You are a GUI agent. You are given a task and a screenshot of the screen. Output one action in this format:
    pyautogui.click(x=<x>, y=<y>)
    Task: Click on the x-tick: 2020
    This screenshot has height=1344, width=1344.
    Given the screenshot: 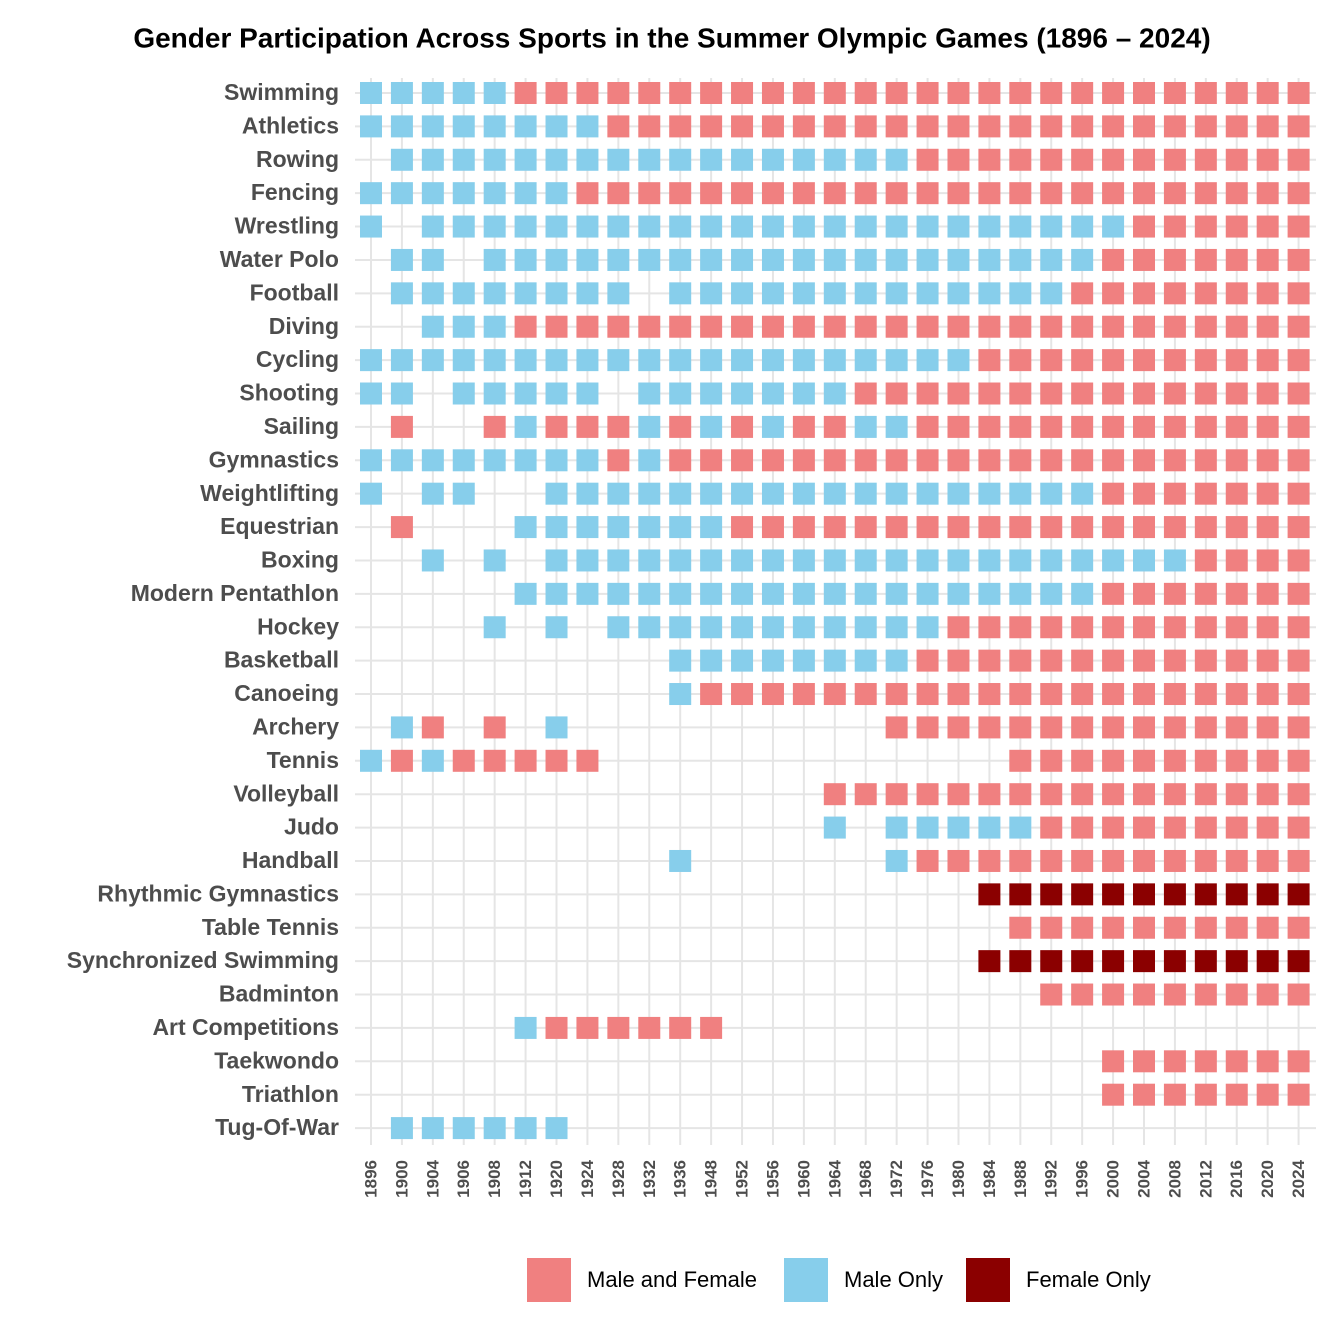 What is the action you would take?
    pyautogui.click(x=1267, y=1179)
    